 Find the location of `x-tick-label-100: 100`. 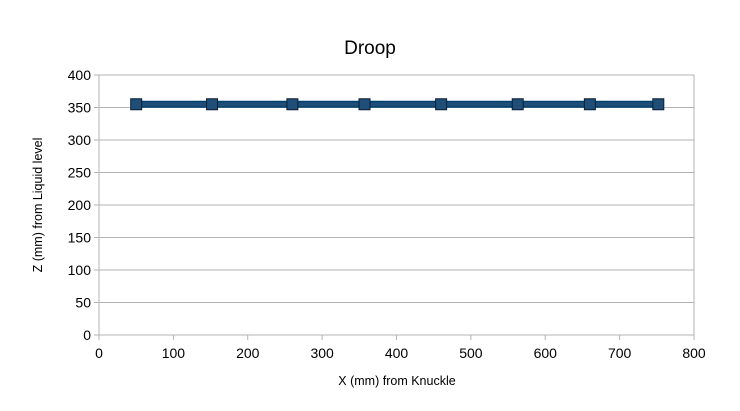

x-tick-label-100: 100 is located at coordinates (174, 353).